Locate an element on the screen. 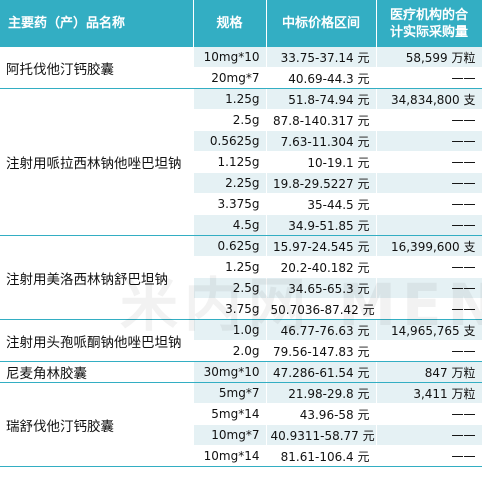 This screenshot has width=482, height=491. table-row: 20mg*7 40.69-44.3 元一一 is located at coordinates (241, 78).